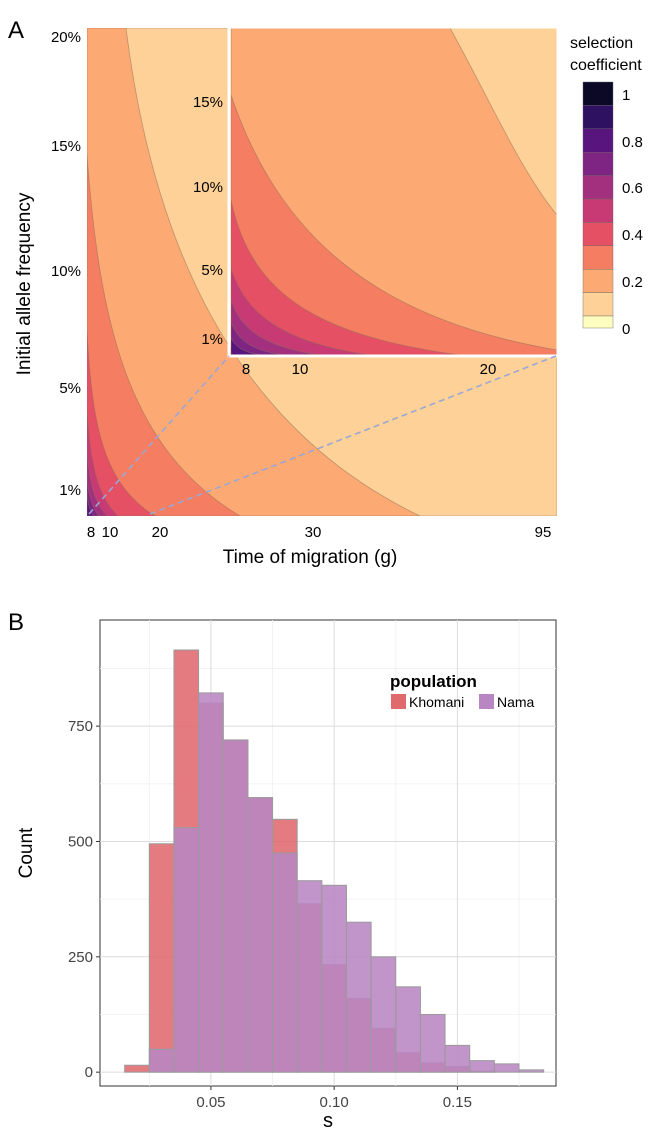 The image size is (661, 1132). What do you see at coordinates (488, 369) in the screenshot?
I see `inset-x-tick-label: 20` at bounding box center [488, 369].